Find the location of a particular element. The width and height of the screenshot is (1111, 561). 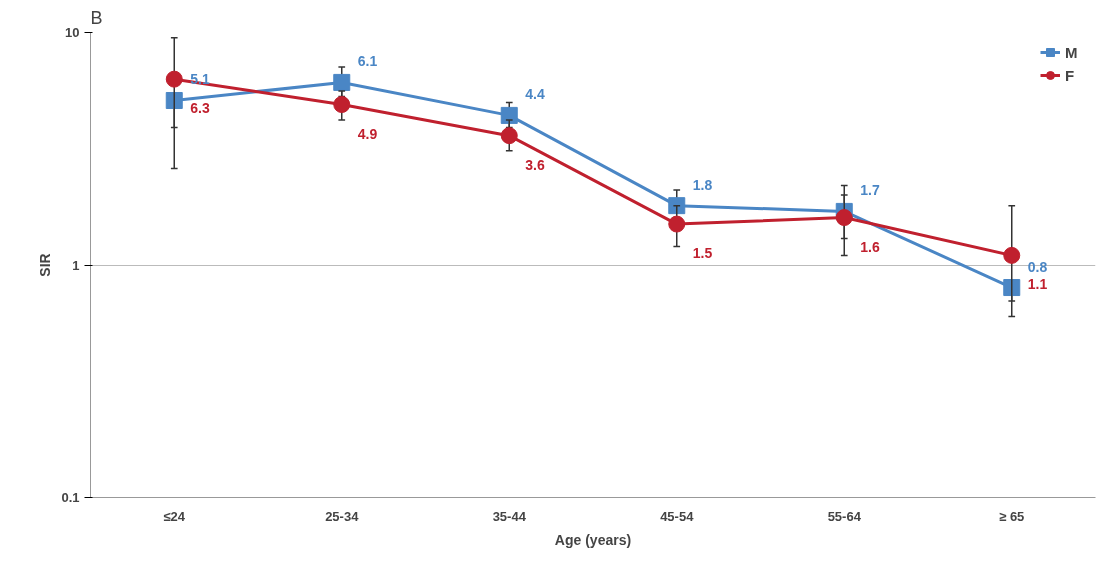

legend-label: M is located at coordinates (1072, 52).